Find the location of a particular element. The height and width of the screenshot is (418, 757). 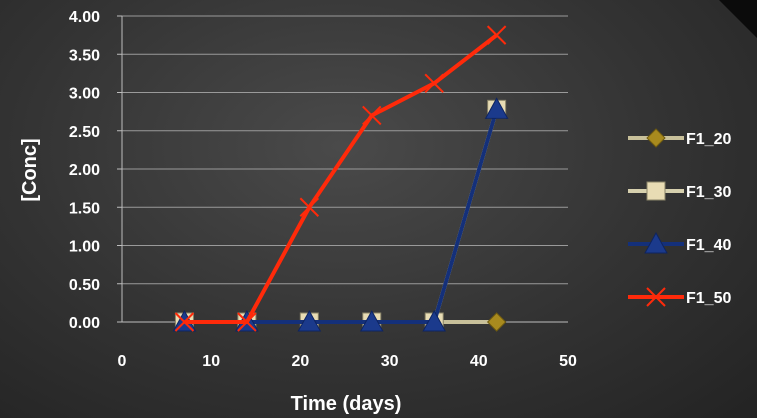

x-tick-labels: 0 10 20 30 40 50 is located at coordinates (347, 361).